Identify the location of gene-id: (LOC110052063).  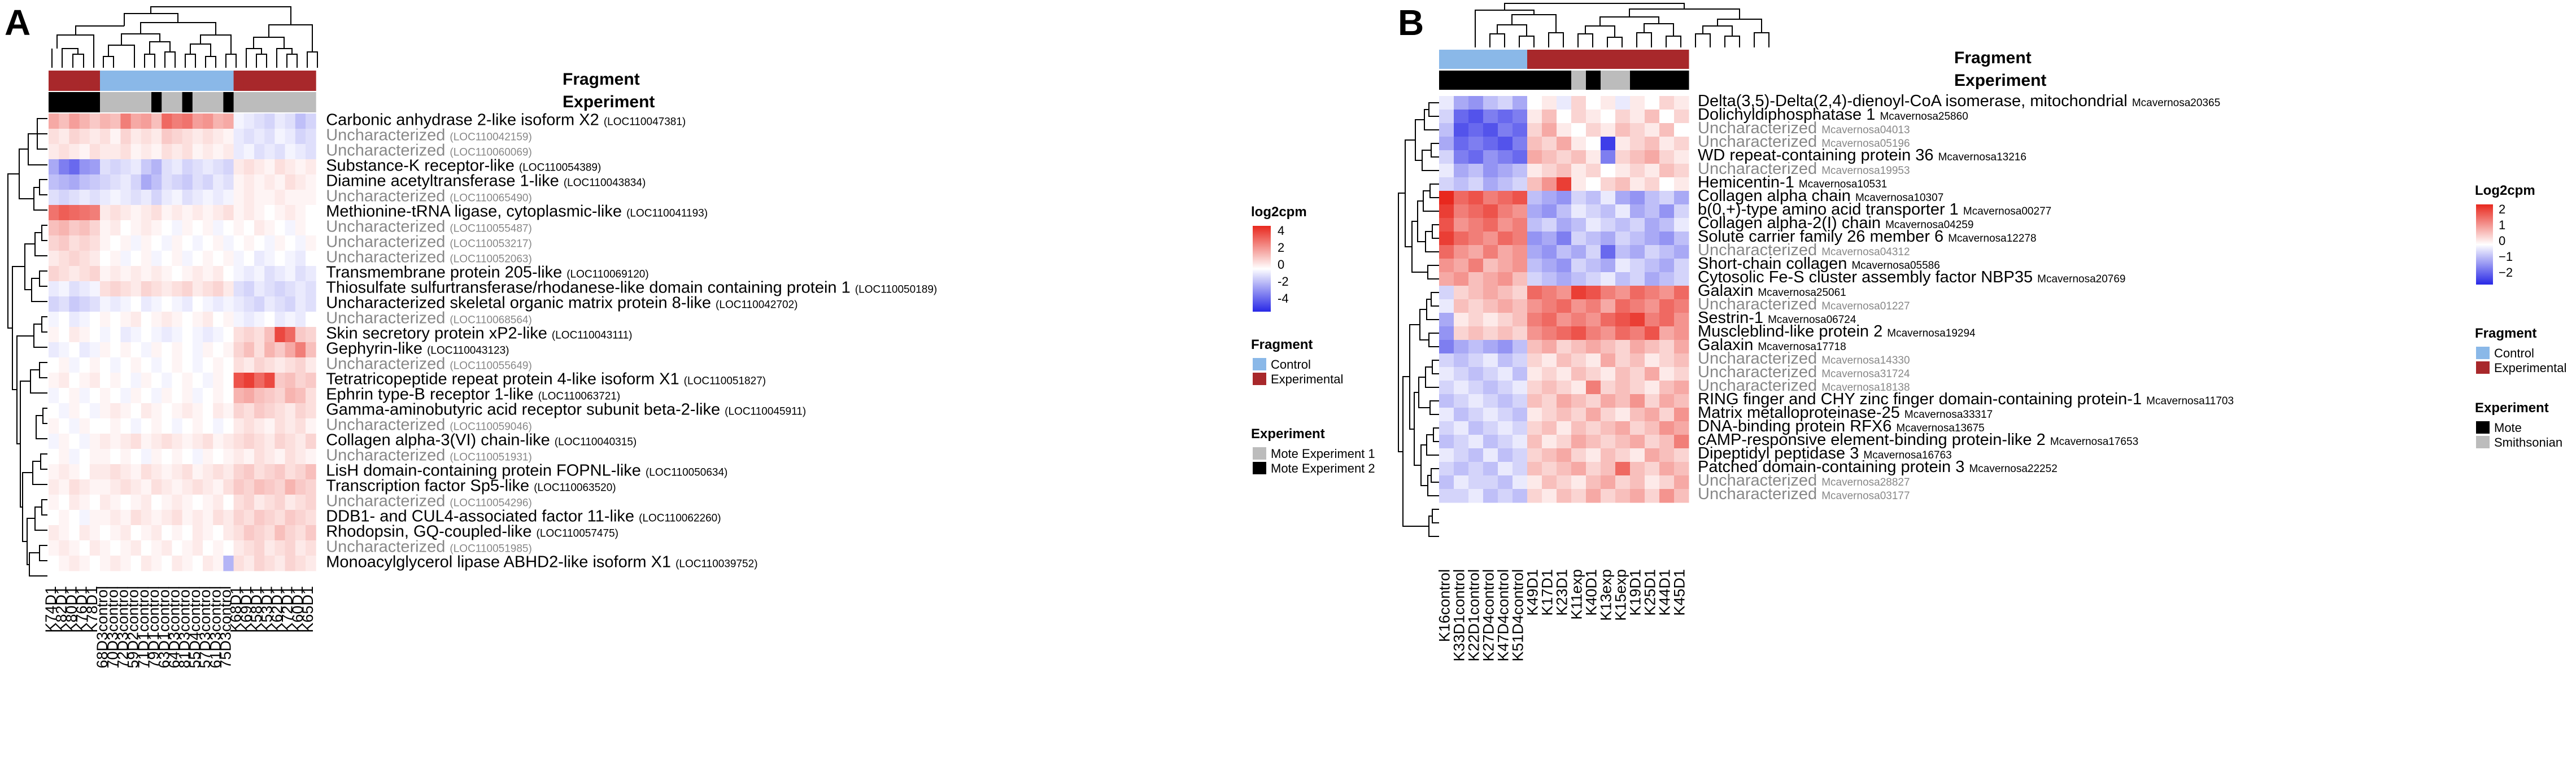
(490, 259).